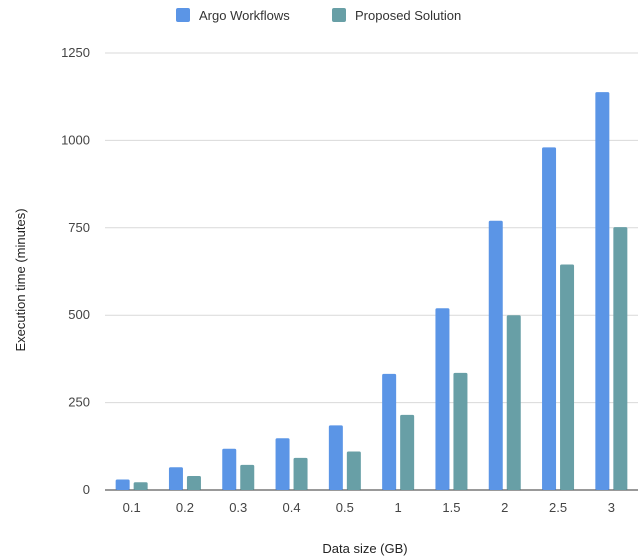  I want to click on x-tick-label: 0.5, so click(345, 507).